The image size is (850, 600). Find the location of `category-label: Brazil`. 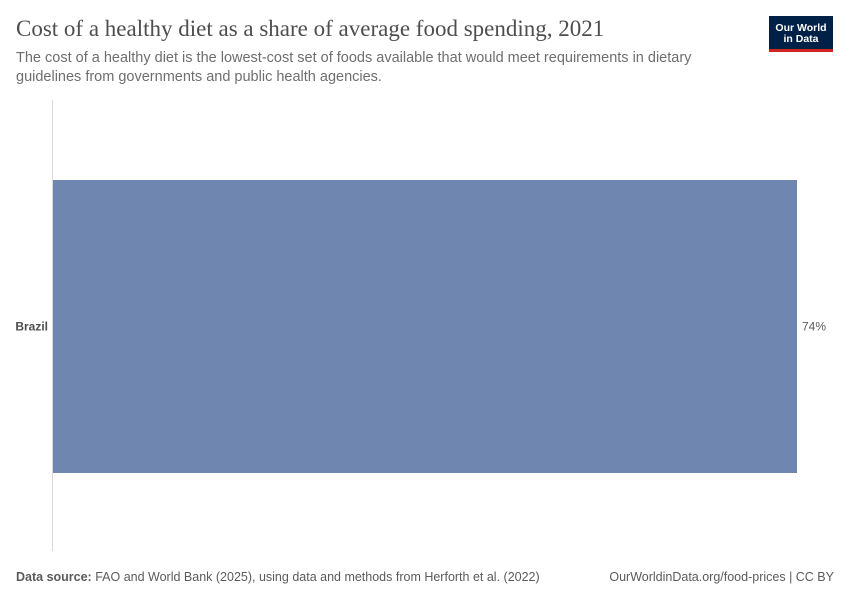

category-label: Brazil is located at coordinates (31, 327).